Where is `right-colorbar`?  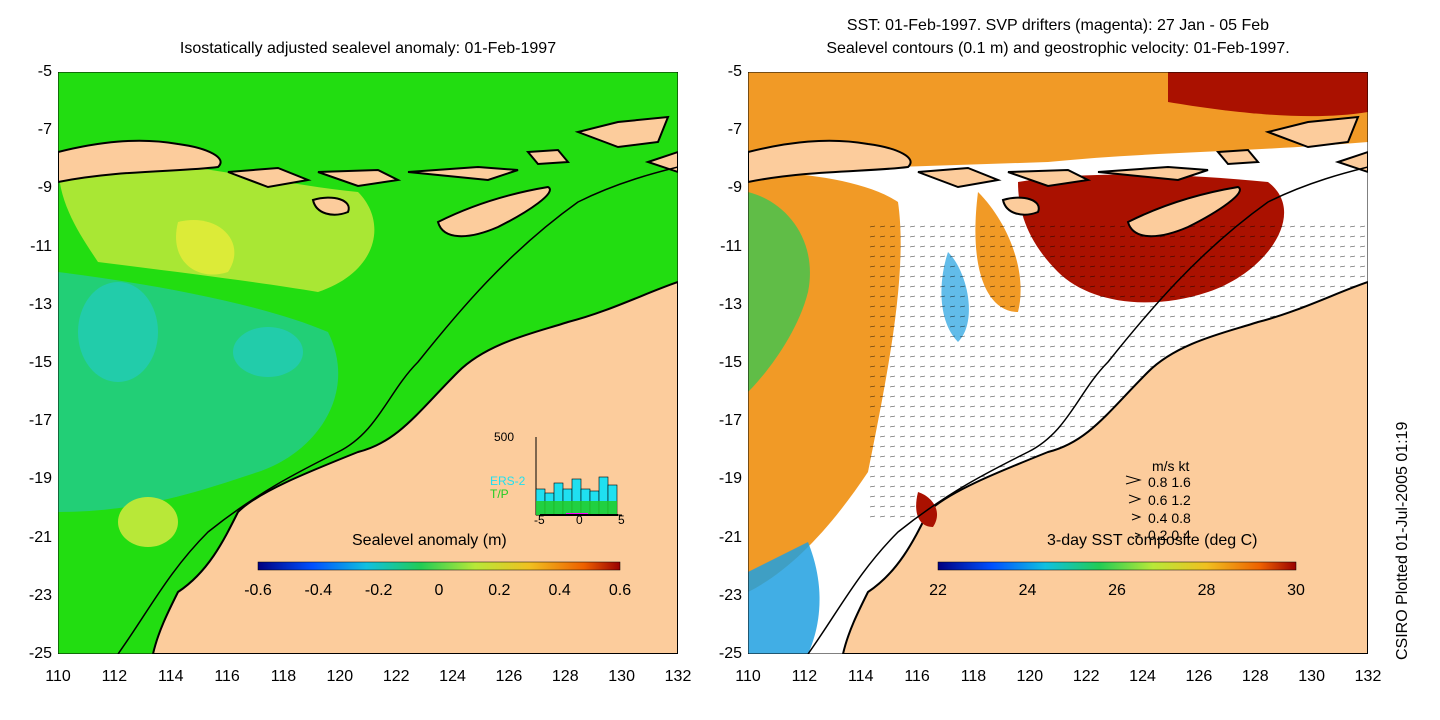
right-colorbar is located at coordinates (1117, 566).